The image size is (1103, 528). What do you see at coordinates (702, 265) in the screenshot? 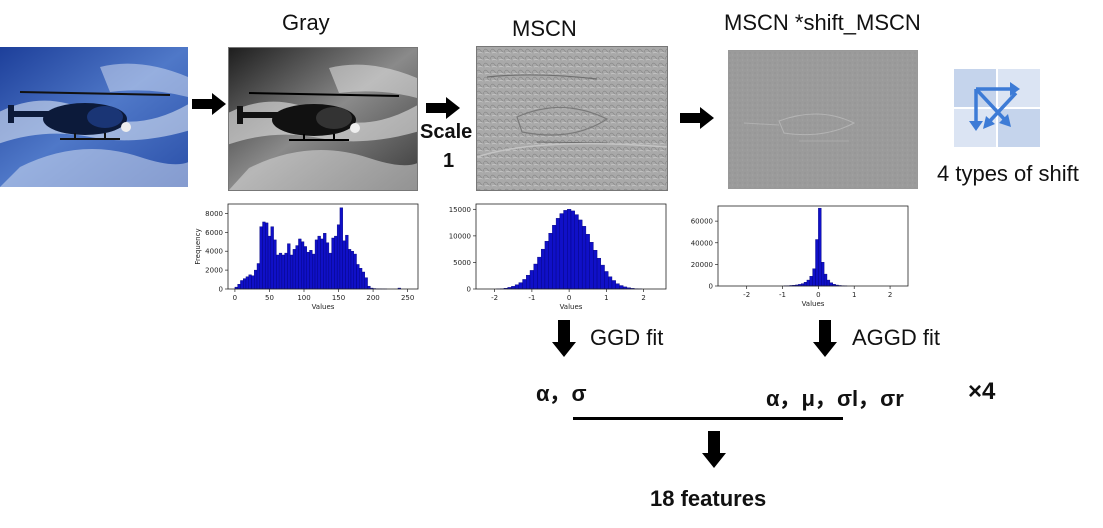
I see `y-tick-label: 20000` at bounding box center [702, 265].